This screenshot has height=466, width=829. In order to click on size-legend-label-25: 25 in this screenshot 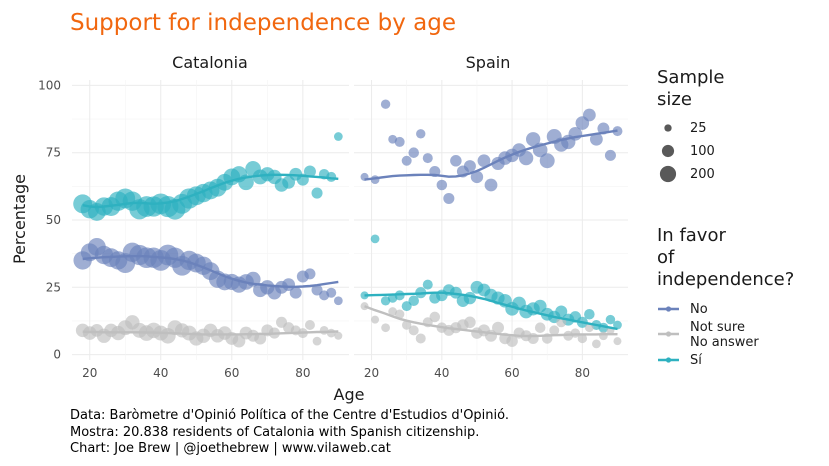, I will do `click(698, 128)`.